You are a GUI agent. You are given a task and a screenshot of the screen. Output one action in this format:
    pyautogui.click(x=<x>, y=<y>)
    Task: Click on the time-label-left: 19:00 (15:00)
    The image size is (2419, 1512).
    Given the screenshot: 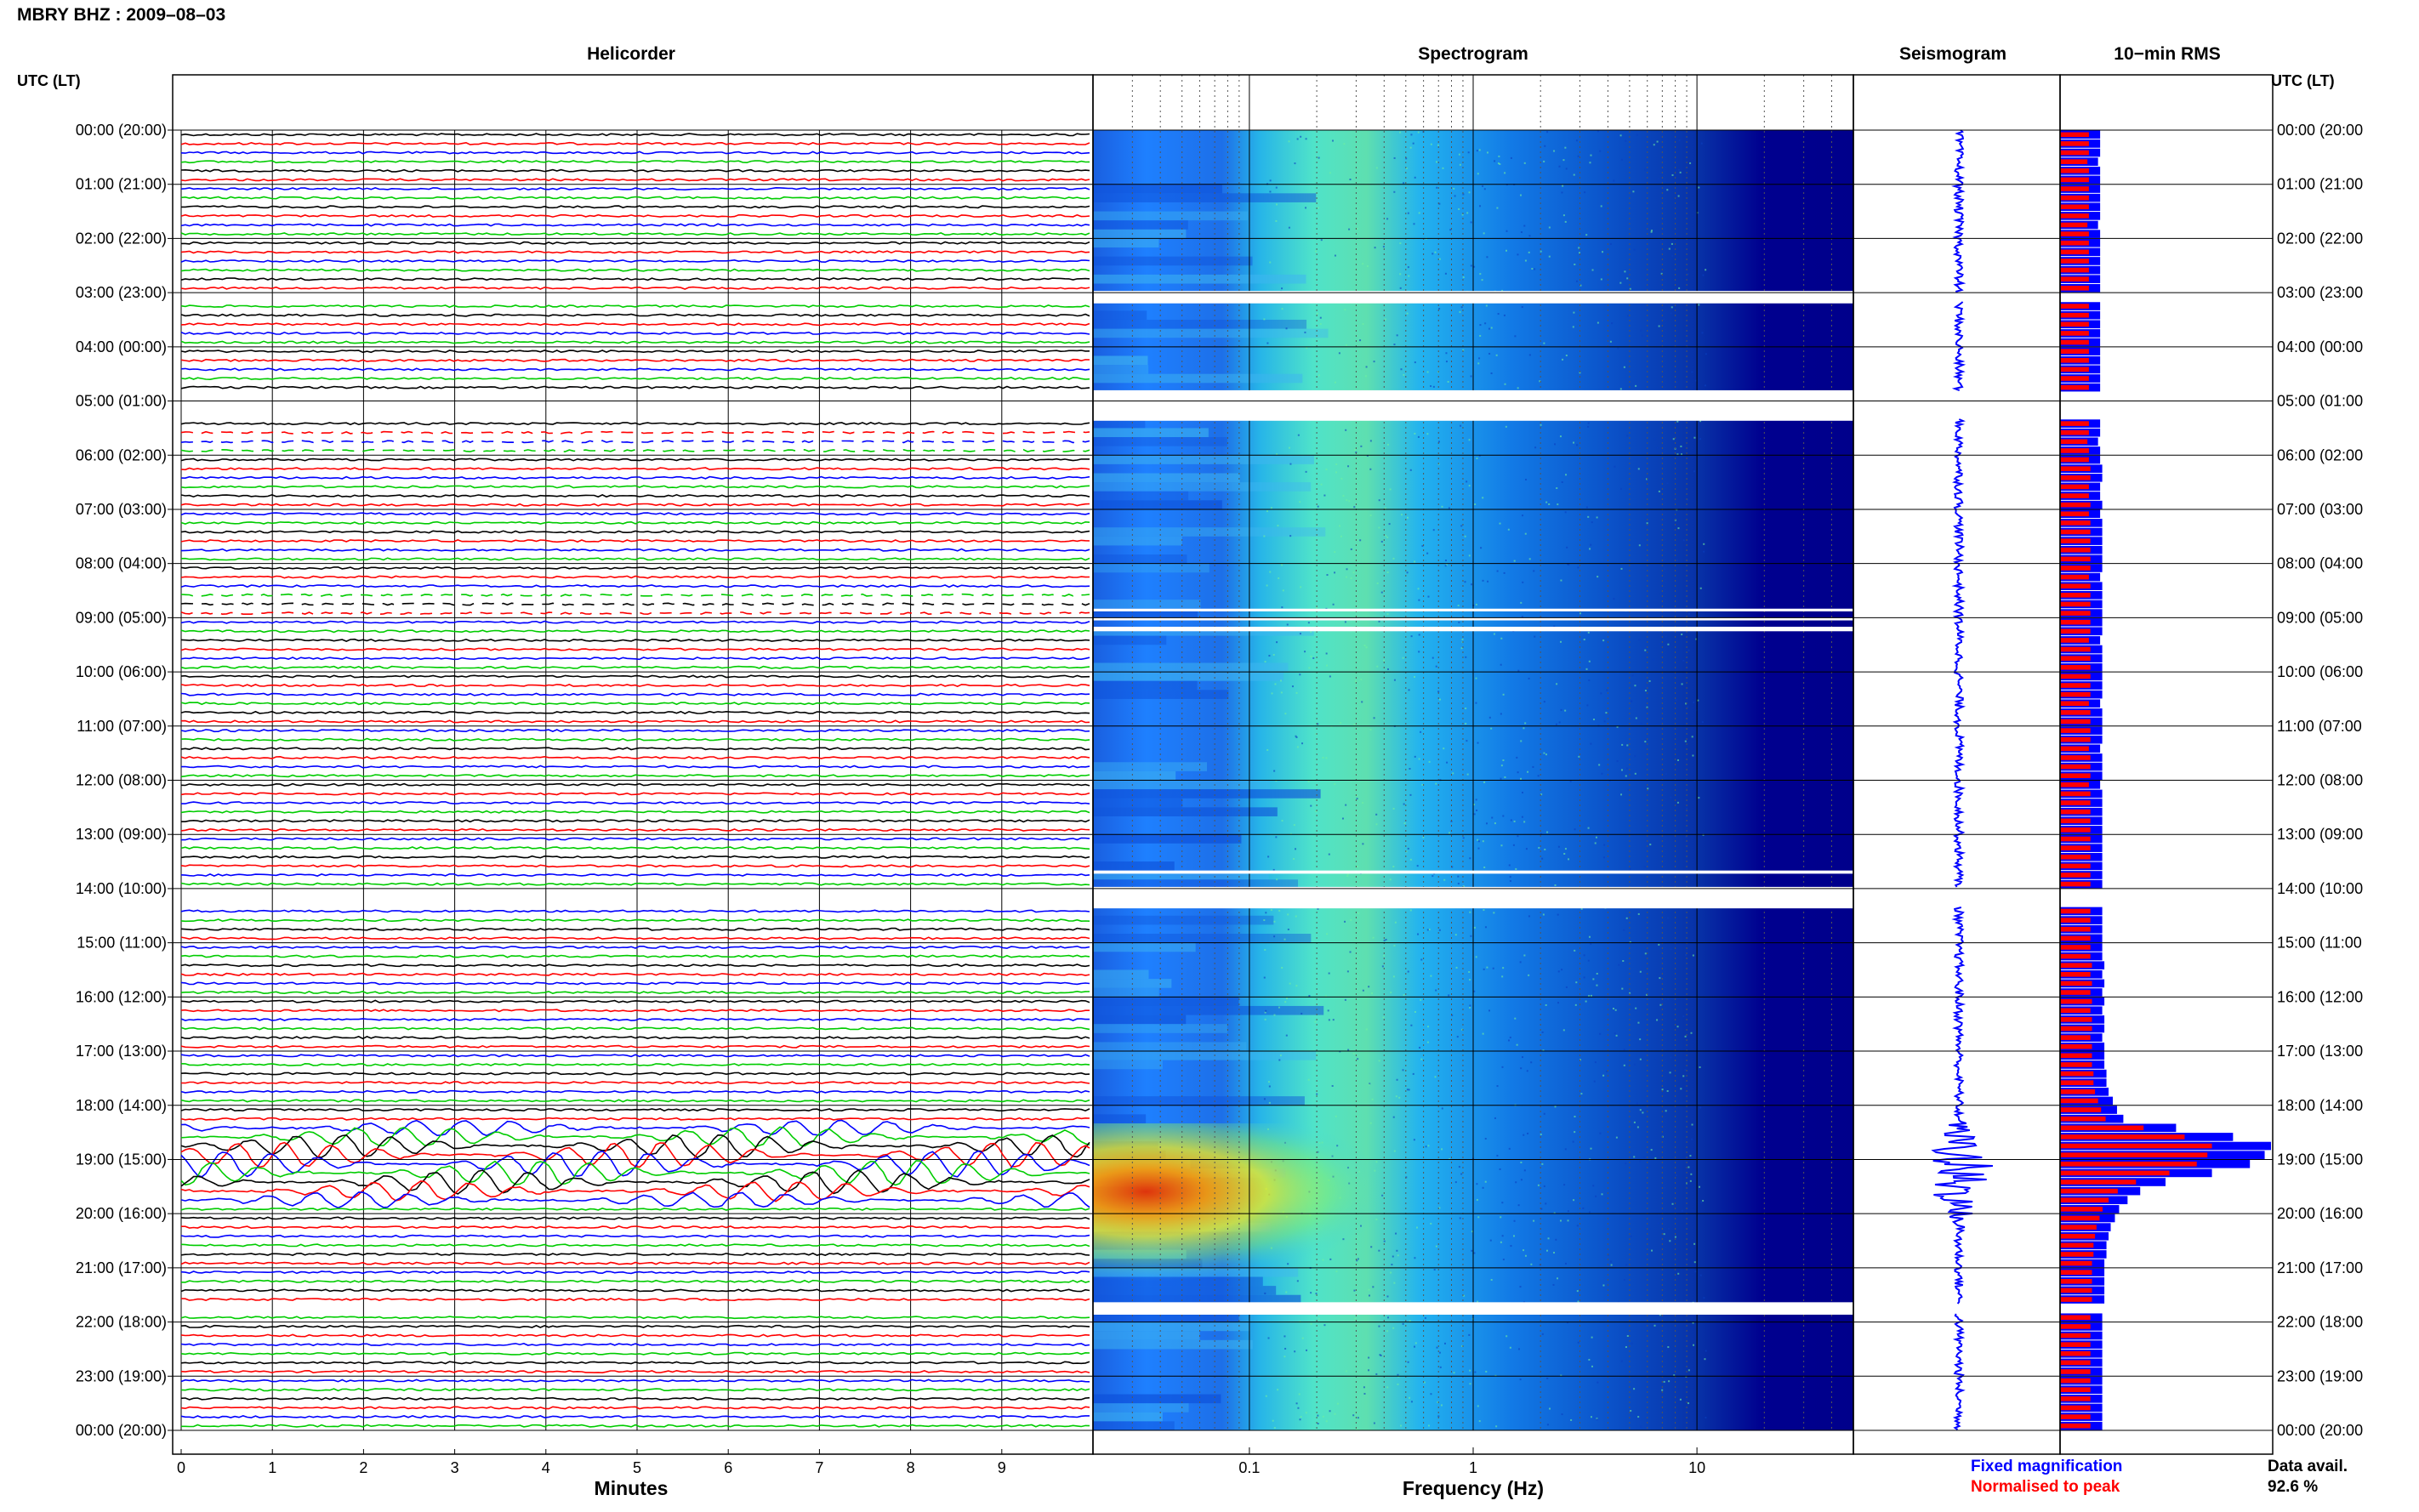 What is the action you would take?
    pyautogui.click(x=121, y=1159)
    